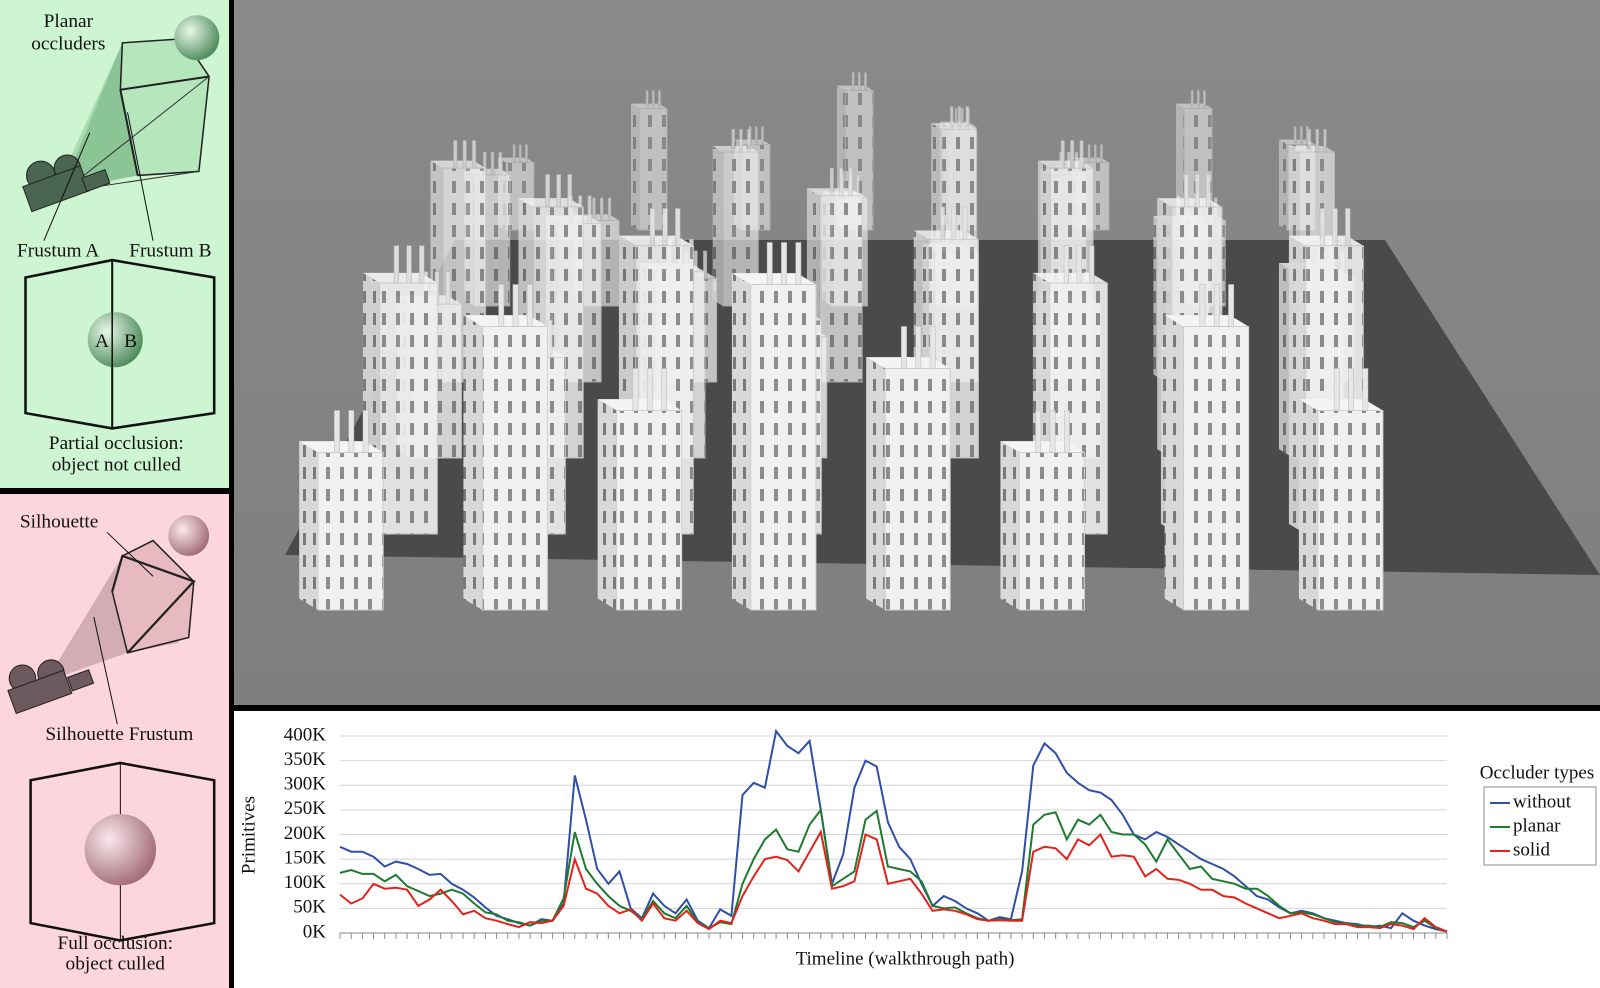 The width and height of the screenshot is (1600, 988). I want to click on callout: Planar, so click(69, 21).